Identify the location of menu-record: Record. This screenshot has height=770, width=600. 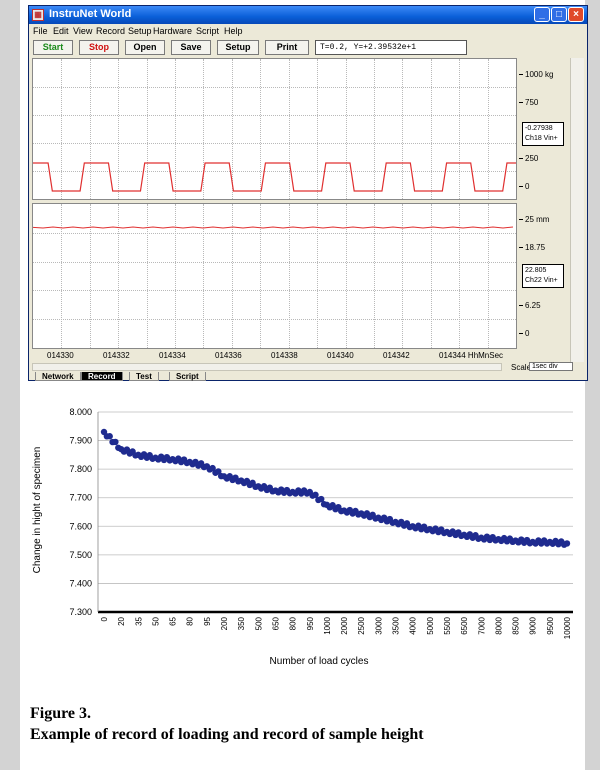
(111, 31).